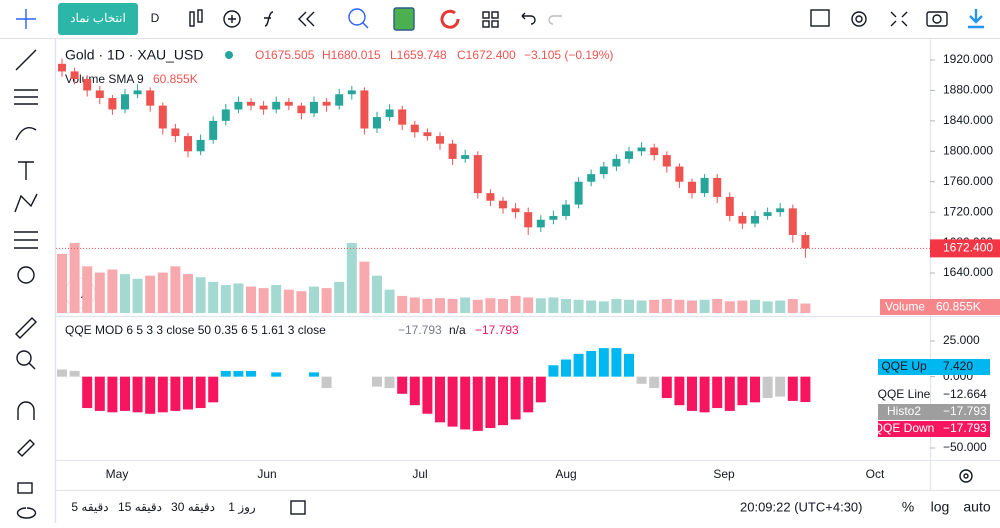 This screenshot has height=528, width=1000. What do you see at coordinates (904, 366) in the screenshot?
I see `scale-label-name: QQE Up` at bounding box center [904, 366].